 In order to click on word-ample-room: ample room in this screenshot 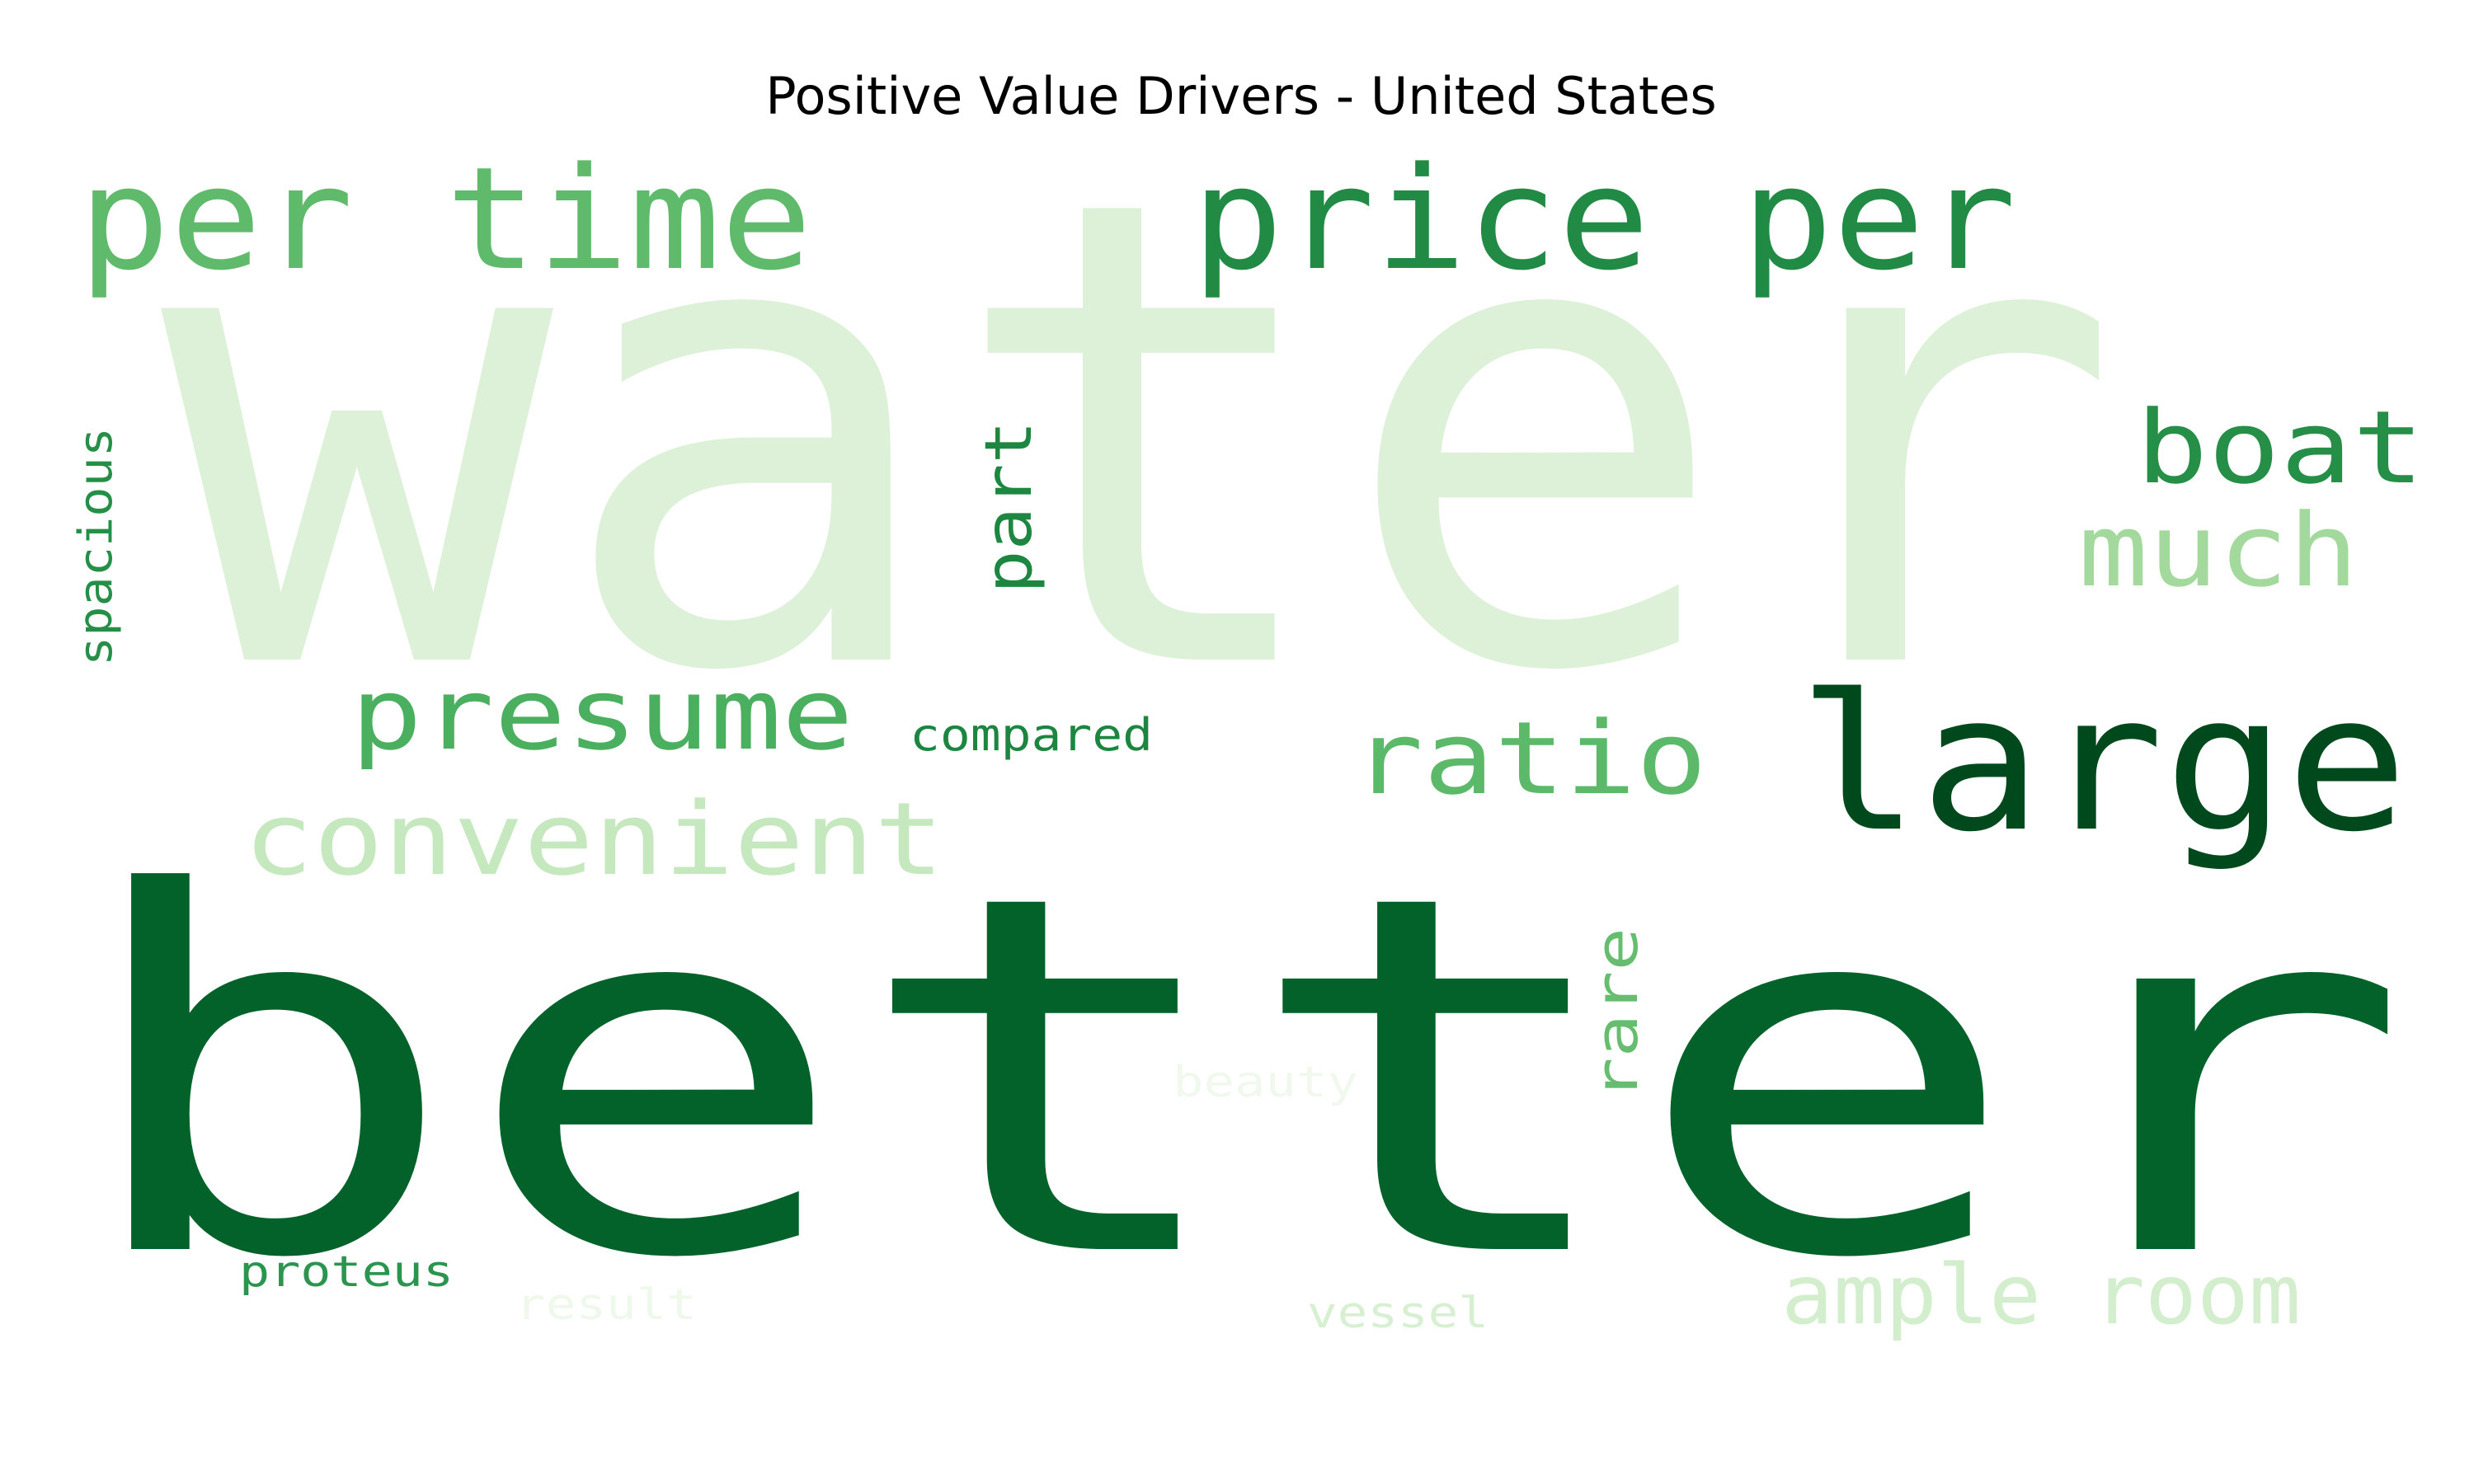, I will do `click(2041, 1295)`.